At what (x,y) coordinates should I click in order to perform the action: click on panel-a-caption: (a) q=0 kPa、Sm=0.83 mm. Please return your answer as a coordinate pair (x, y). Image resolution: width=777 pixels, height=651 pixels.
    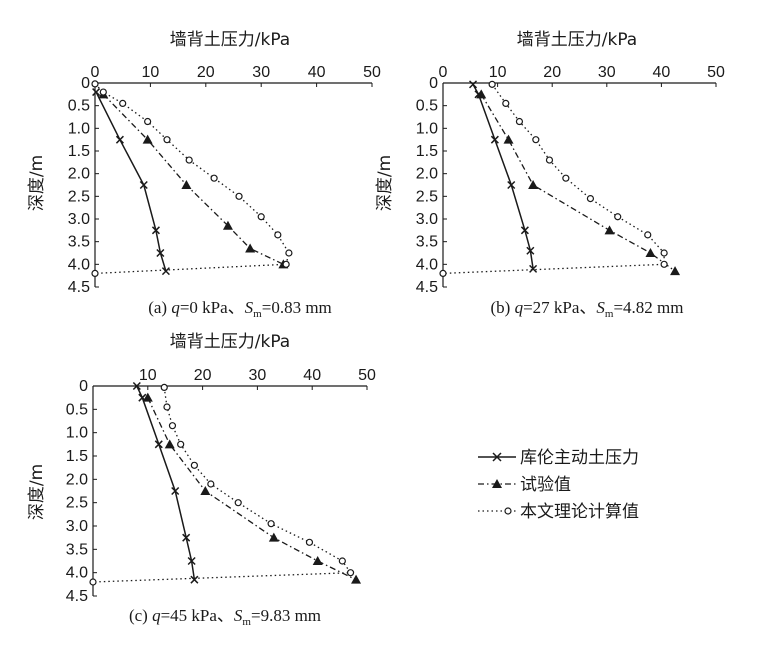
    Looking at the image, I should click on (240, 309).